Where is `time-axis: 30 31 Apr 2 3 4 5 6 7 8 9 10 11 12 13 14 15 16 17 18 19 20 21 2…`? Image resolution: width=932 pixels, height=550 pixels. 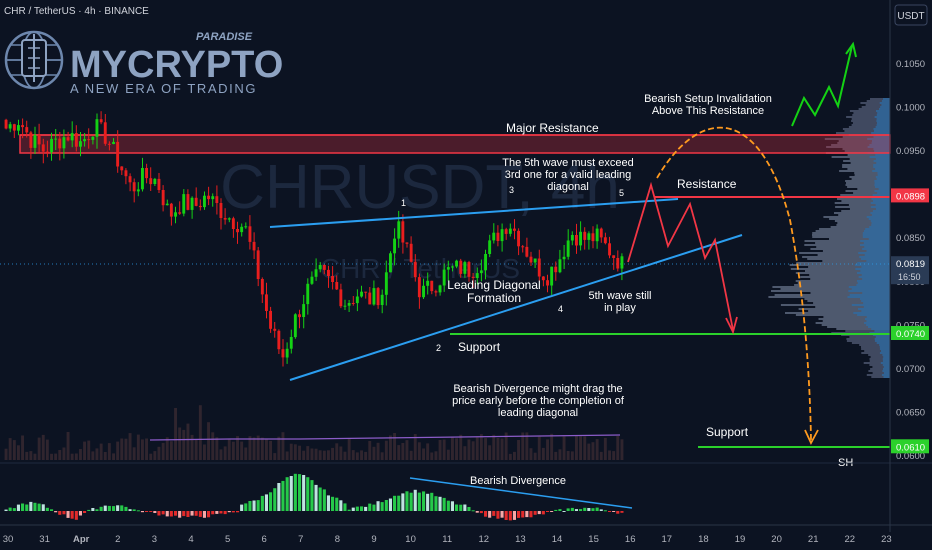 time-axis: 30 31 Apr 2 3 4 5 6 7 8 9 10 11 12 13 14 15 16 17 18 19 20 21 2… is located at coordinates (447, 539).